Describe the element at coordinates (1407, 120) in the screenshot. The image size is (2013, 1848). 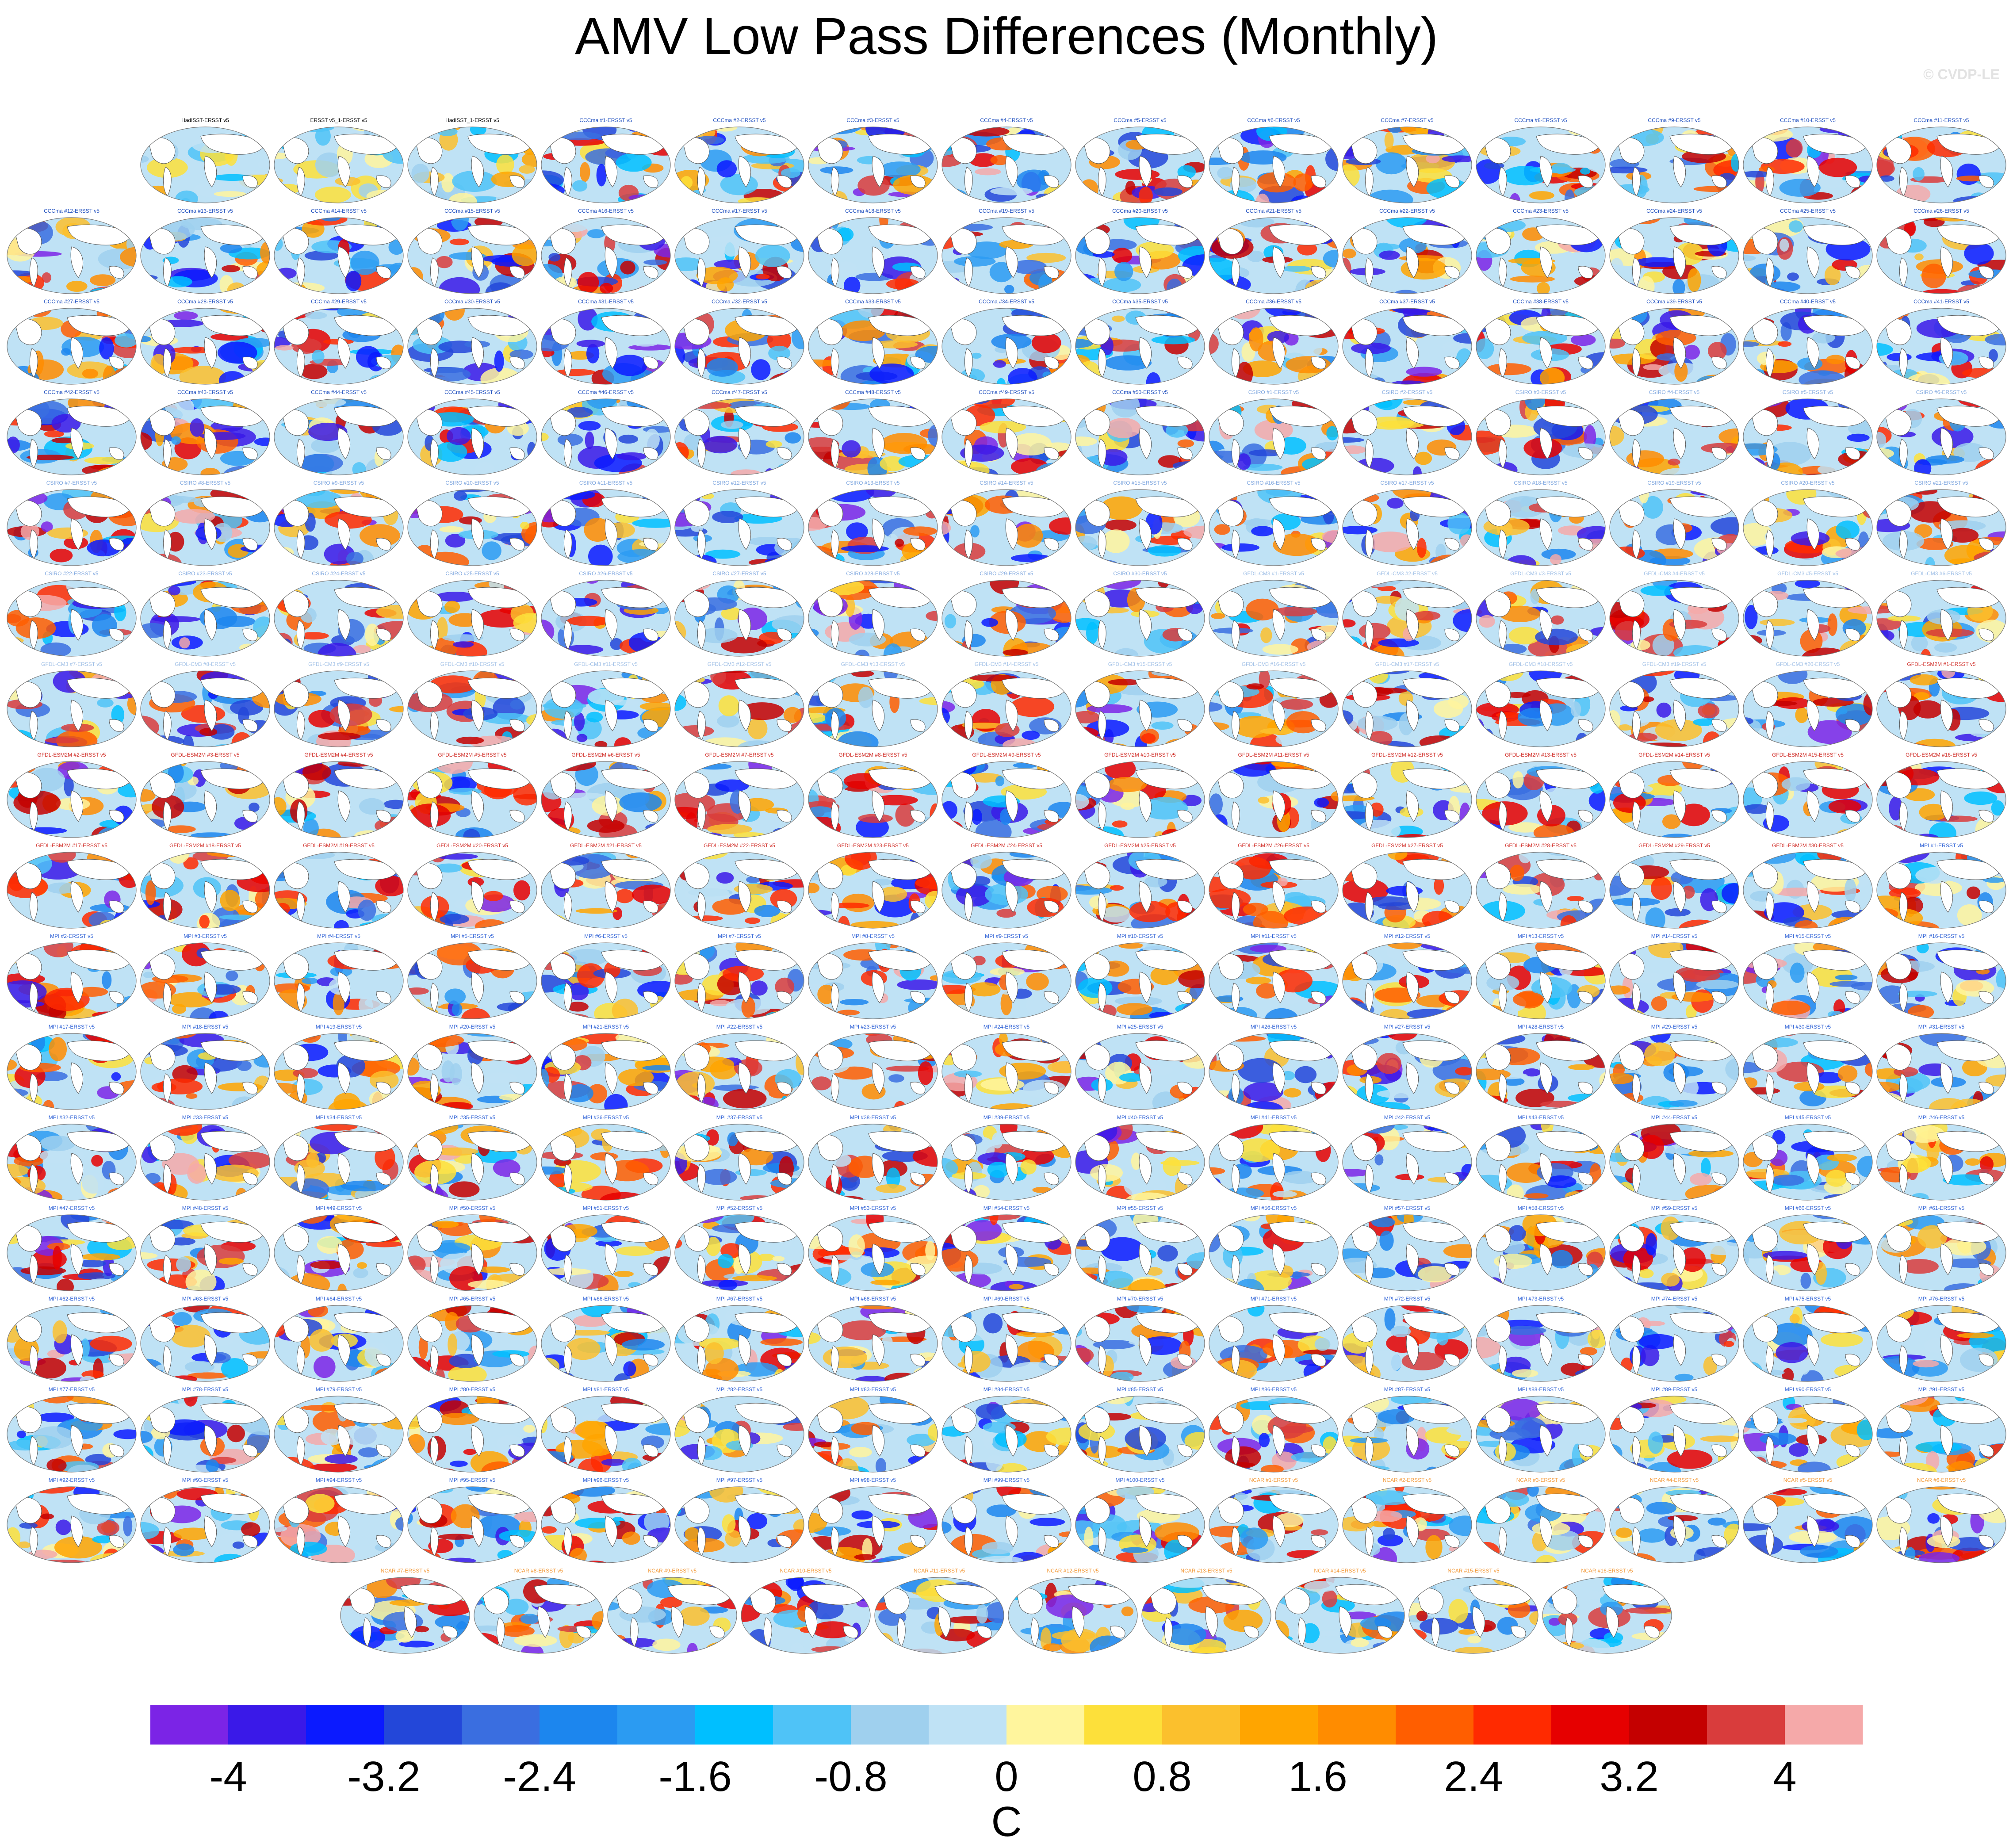
I see `panel-title: CCCma #7-ERSST v5` at that location.